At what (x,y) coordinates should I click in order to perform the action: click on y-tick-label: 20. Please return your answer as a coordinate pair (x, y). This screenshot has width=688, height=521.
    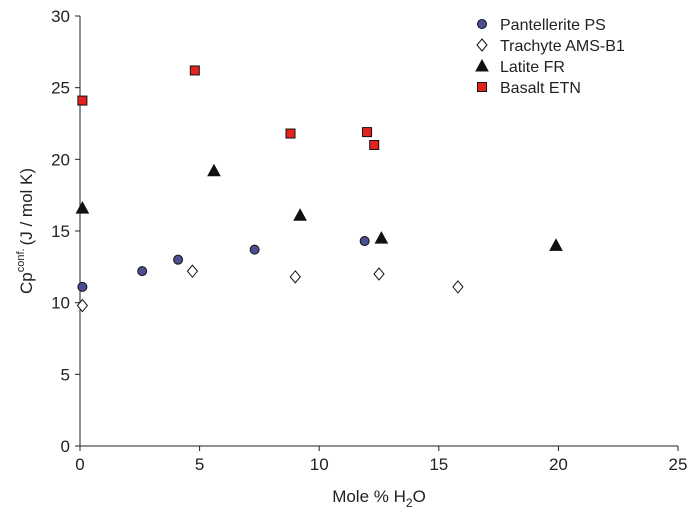
    Looking at the image, I should click on (60, 159).